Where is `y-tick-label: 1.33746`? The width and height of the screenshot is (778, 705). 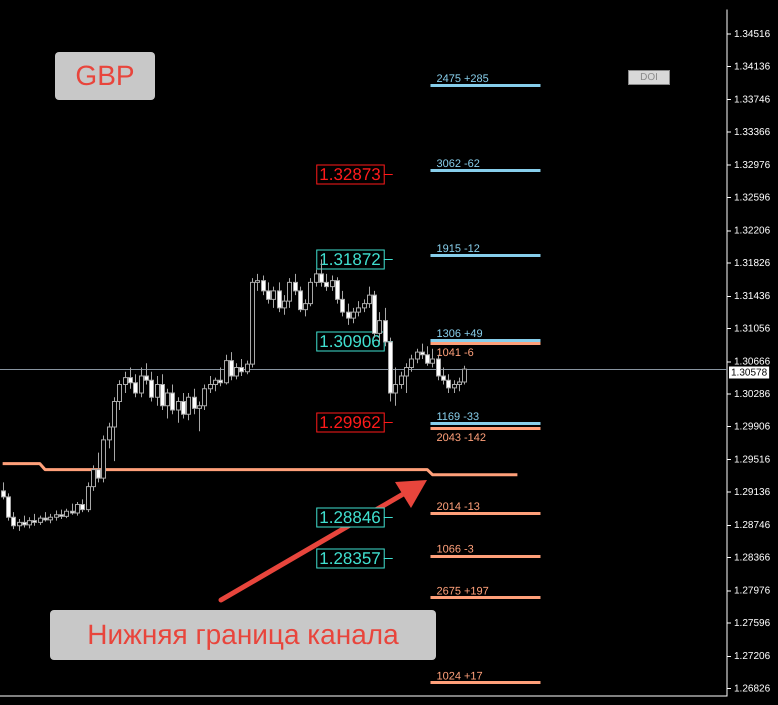
y-tick-label: 1.33746 is located at coordinates (752, 100).